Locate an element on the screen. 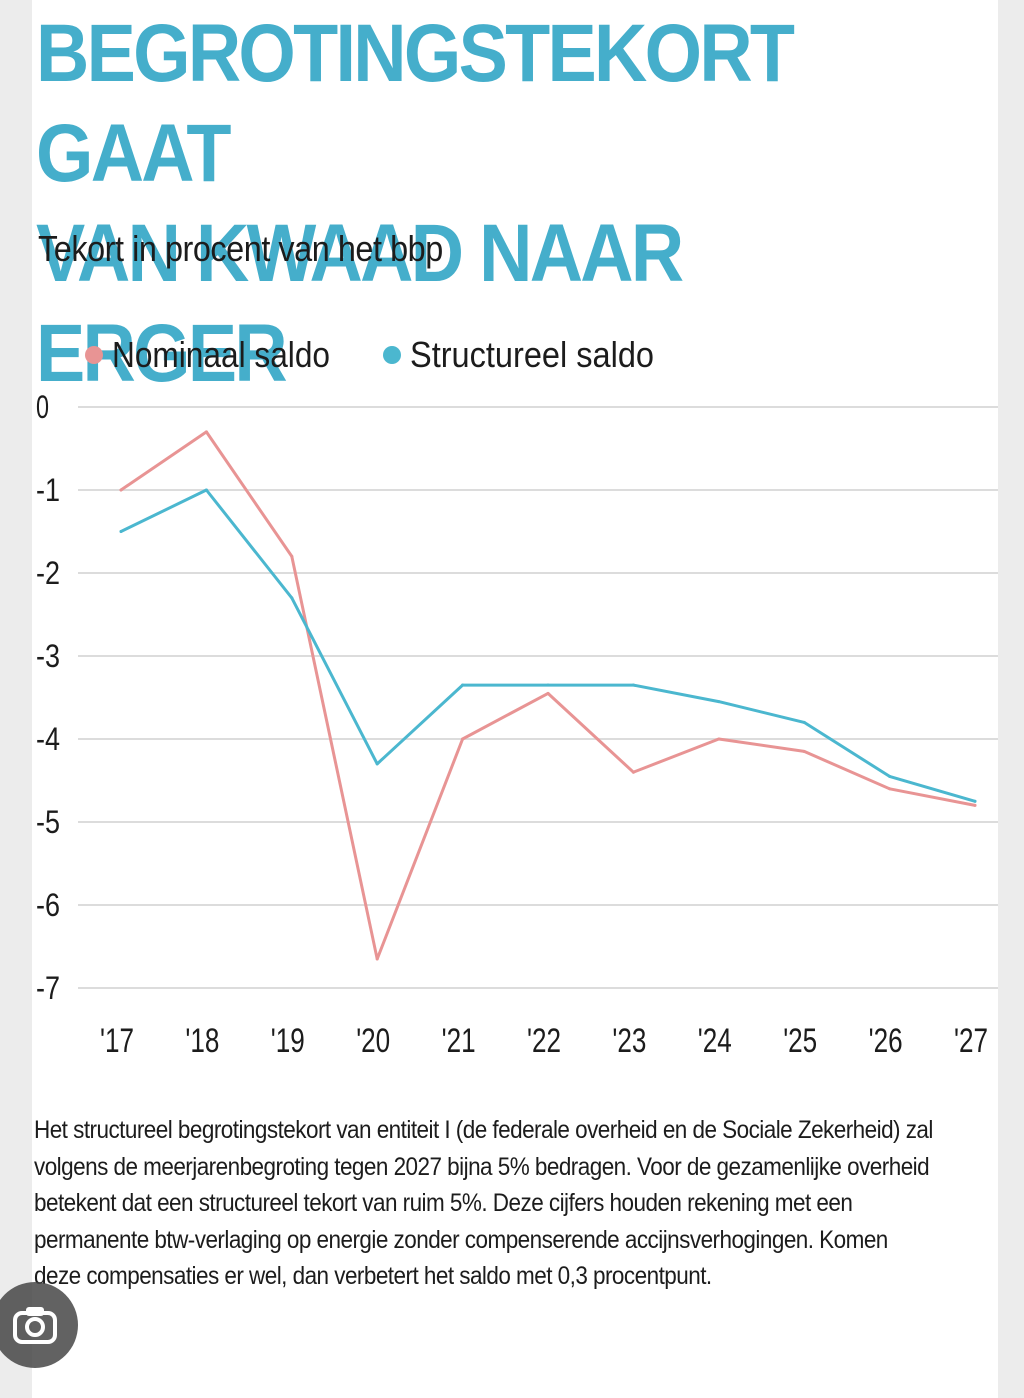  headline-line-1: BEGROTINGSTEKORT GAAT is located at coordinates (415, 103).